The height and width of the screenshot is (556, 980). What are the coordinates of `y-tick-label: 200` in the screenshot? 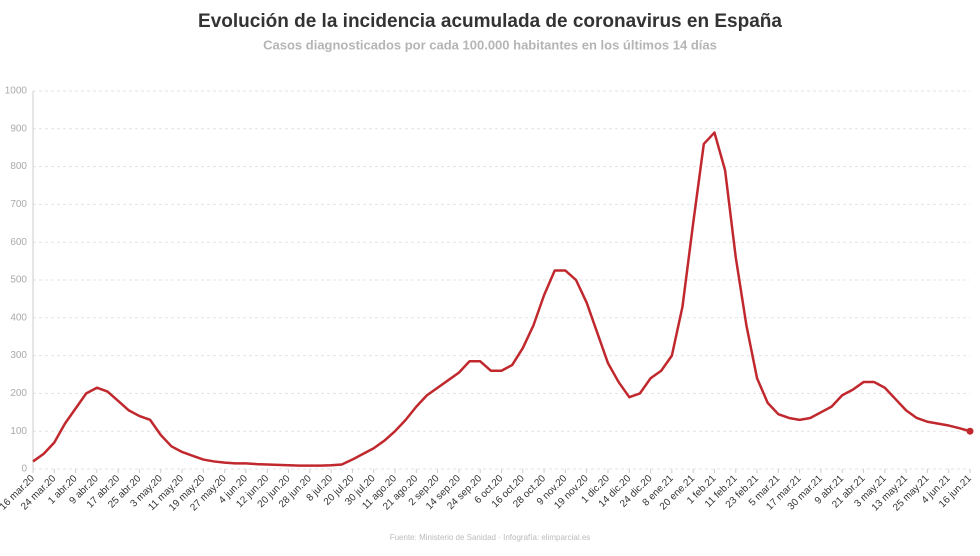 It's located at (18, 393).